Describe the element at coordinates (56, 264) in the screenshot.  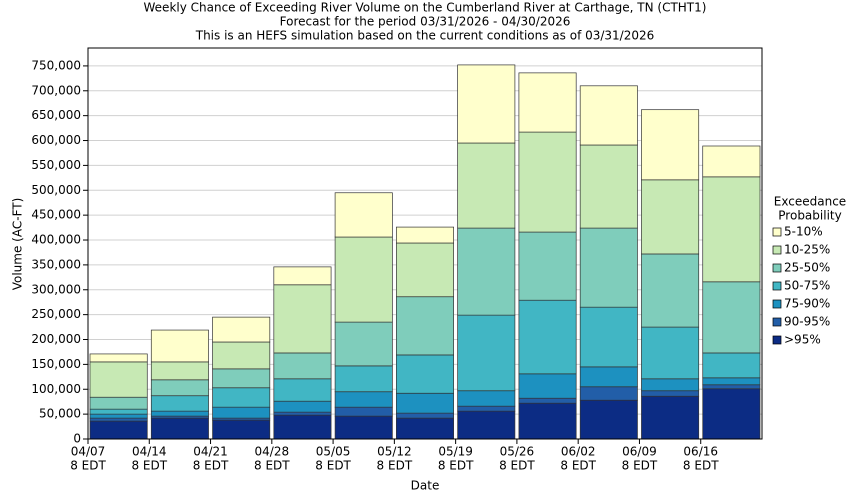
I see `y-tick-label: 350,000` at that location.